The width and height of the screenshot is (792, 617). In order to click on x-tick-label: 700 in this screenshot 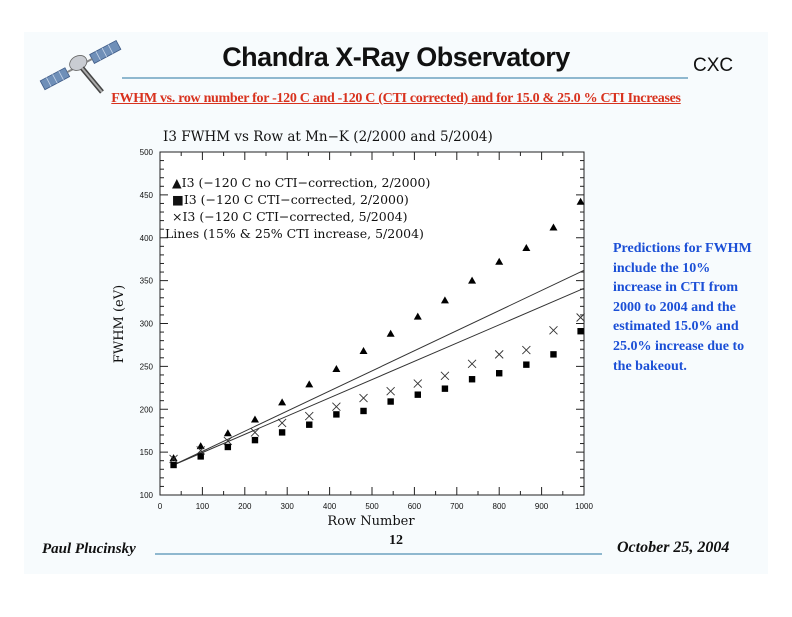, I will do `click(457, 506)`.